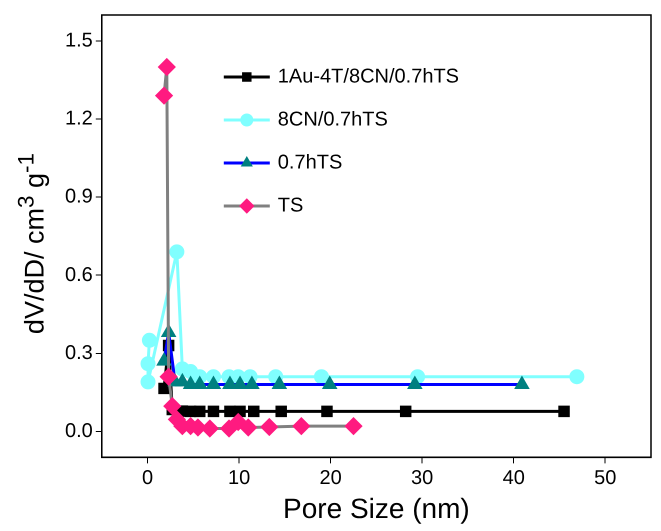 The width and height of the screenshot is (661, 531). What do you see at coordinates (513, 477) in the screenshot?
I see `x-tick-label: 40` at bounding box center [513, 477].